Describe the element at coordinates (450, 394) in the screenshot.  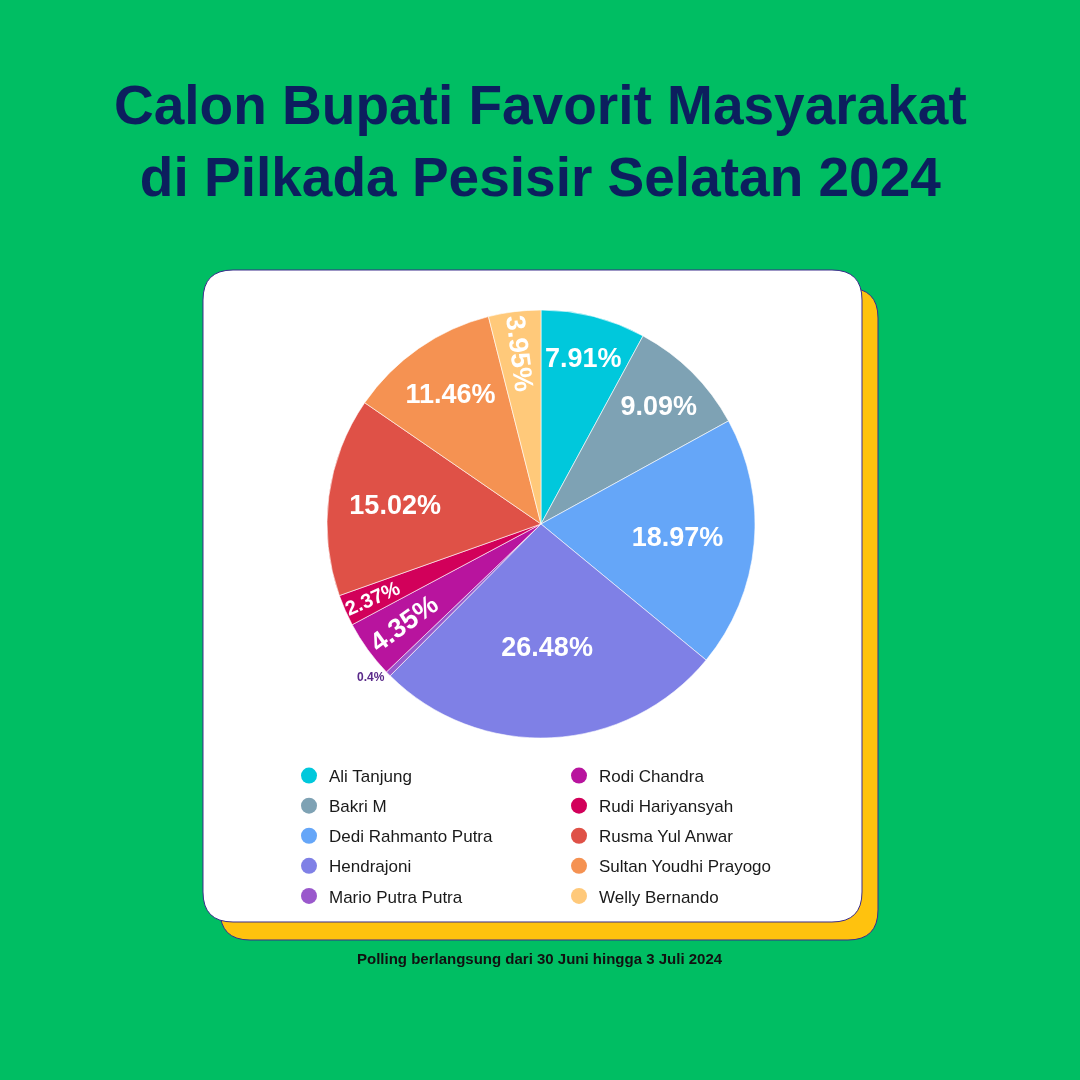
I see `data-label: 11.46%` at that location.